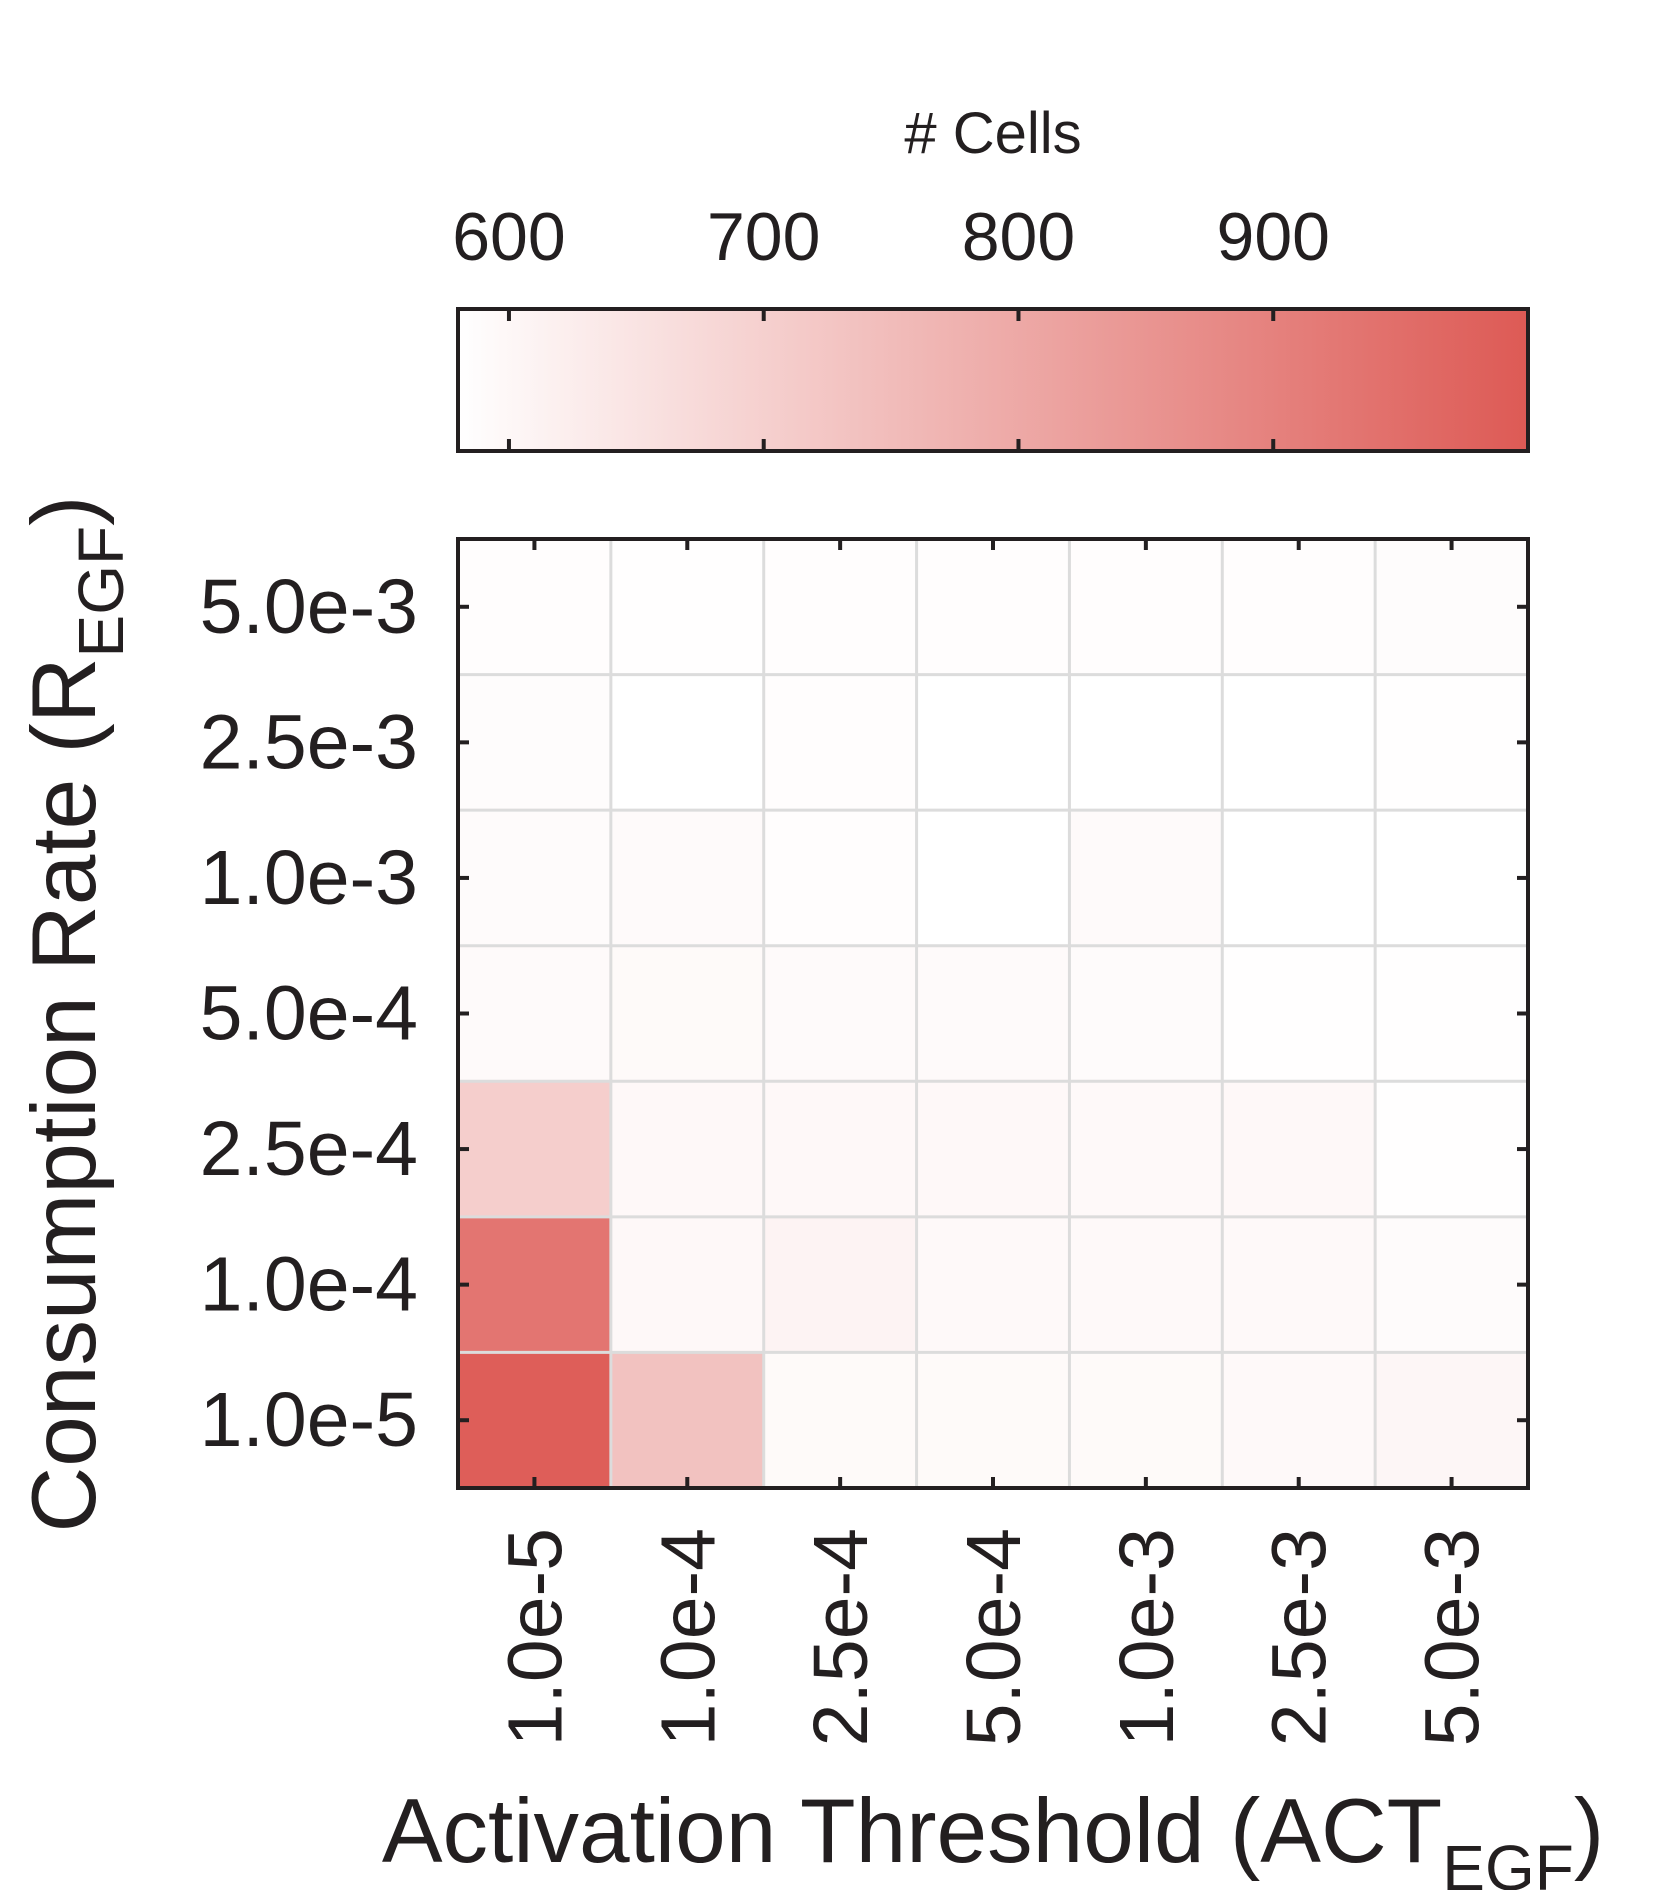 Image resolution: width=1654 pixels, height=1890 pixels. What do you see at coordinates (1018, 237) in the screenshot?
I see `colorbar-tick-label: 800` at bounding box center [1018, 237].